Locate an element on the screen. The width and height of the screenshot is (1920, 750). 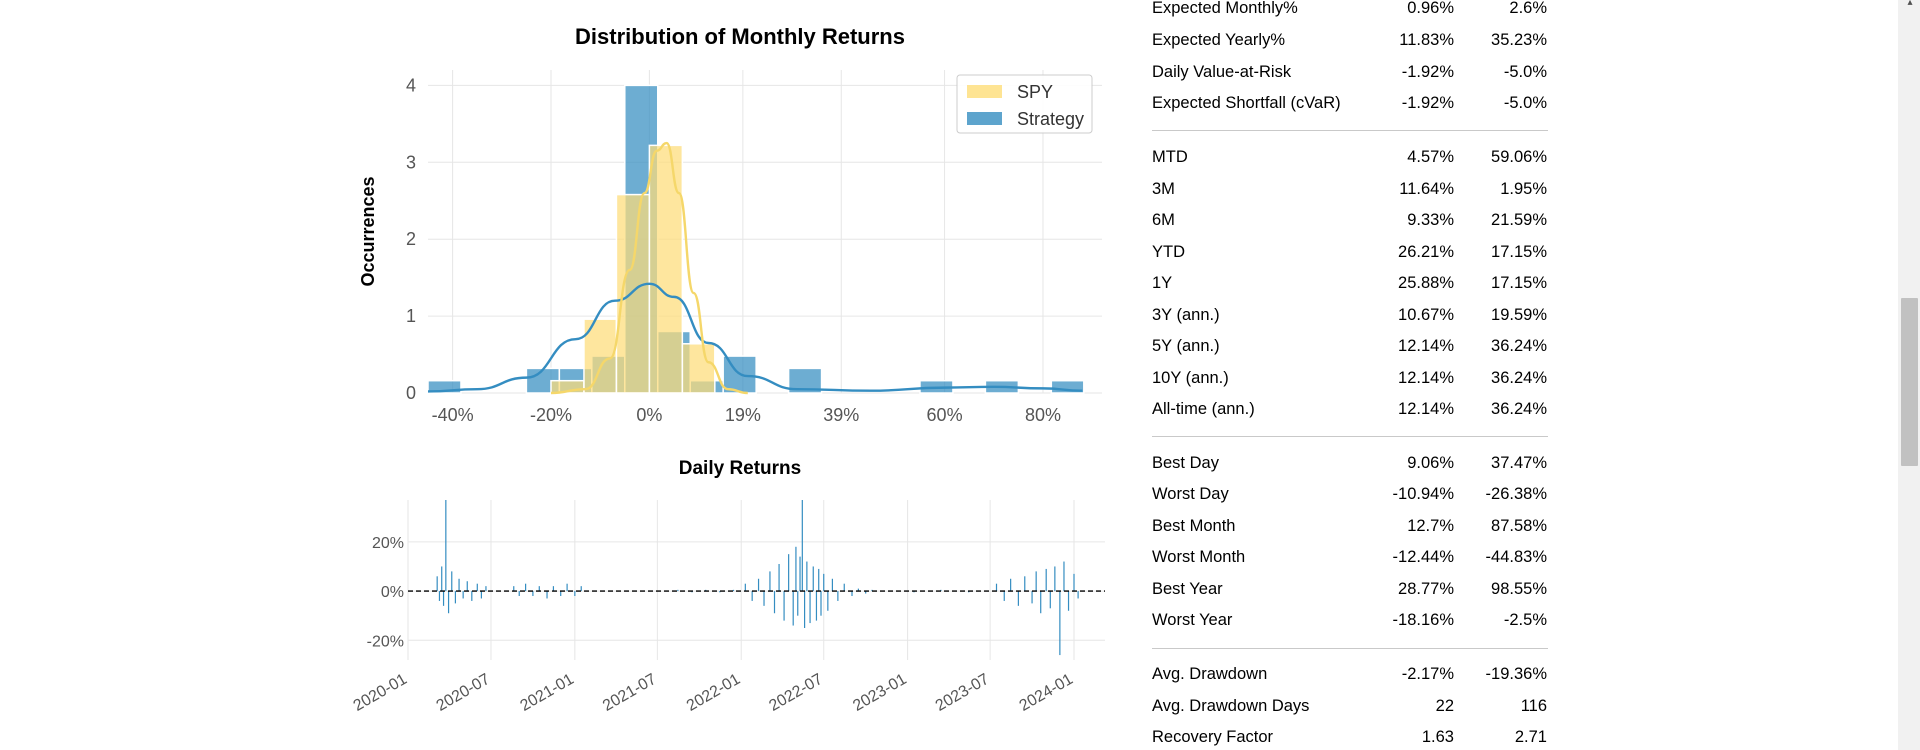
metric-row: Worst Month -12.44% -44.83% is located at coordinates (1350, 558).